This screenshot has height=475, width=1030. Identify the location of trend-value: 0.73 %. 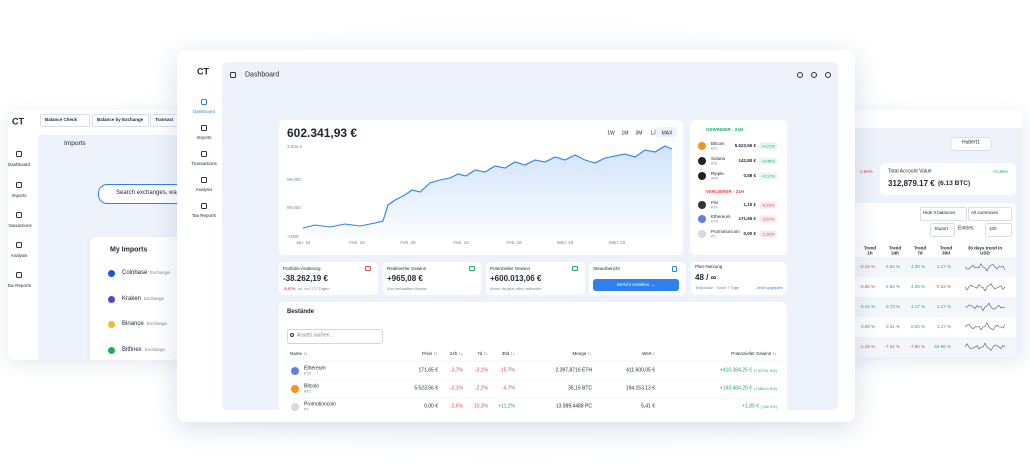
(892, 306).